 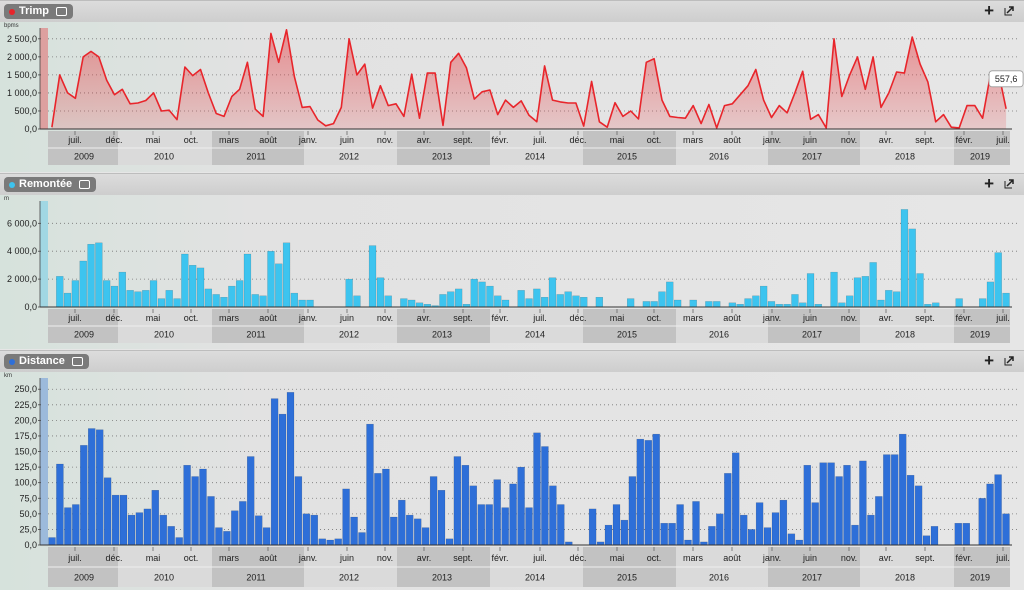 I want to click on plus-icon: +, so click(x=989, y=10).